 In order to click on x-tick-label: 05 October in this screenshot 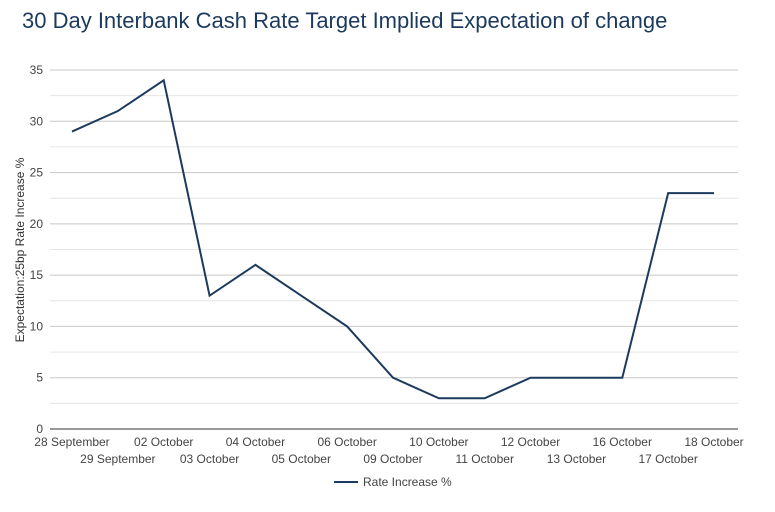, I will do `click(301, 459)`.